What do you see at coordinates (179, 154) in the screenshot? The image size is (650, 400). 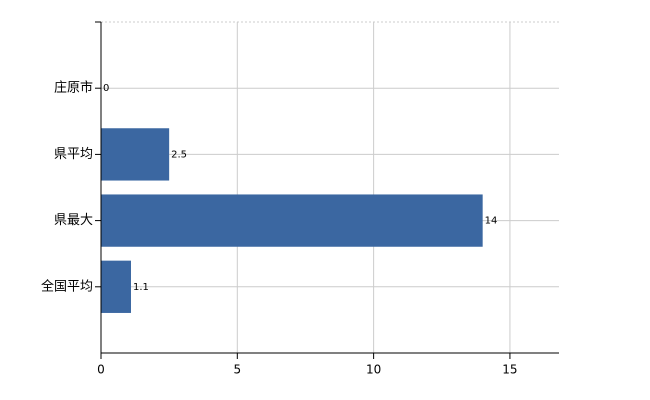 I see `value-label: 2.5` at bounding box center [179, 154].